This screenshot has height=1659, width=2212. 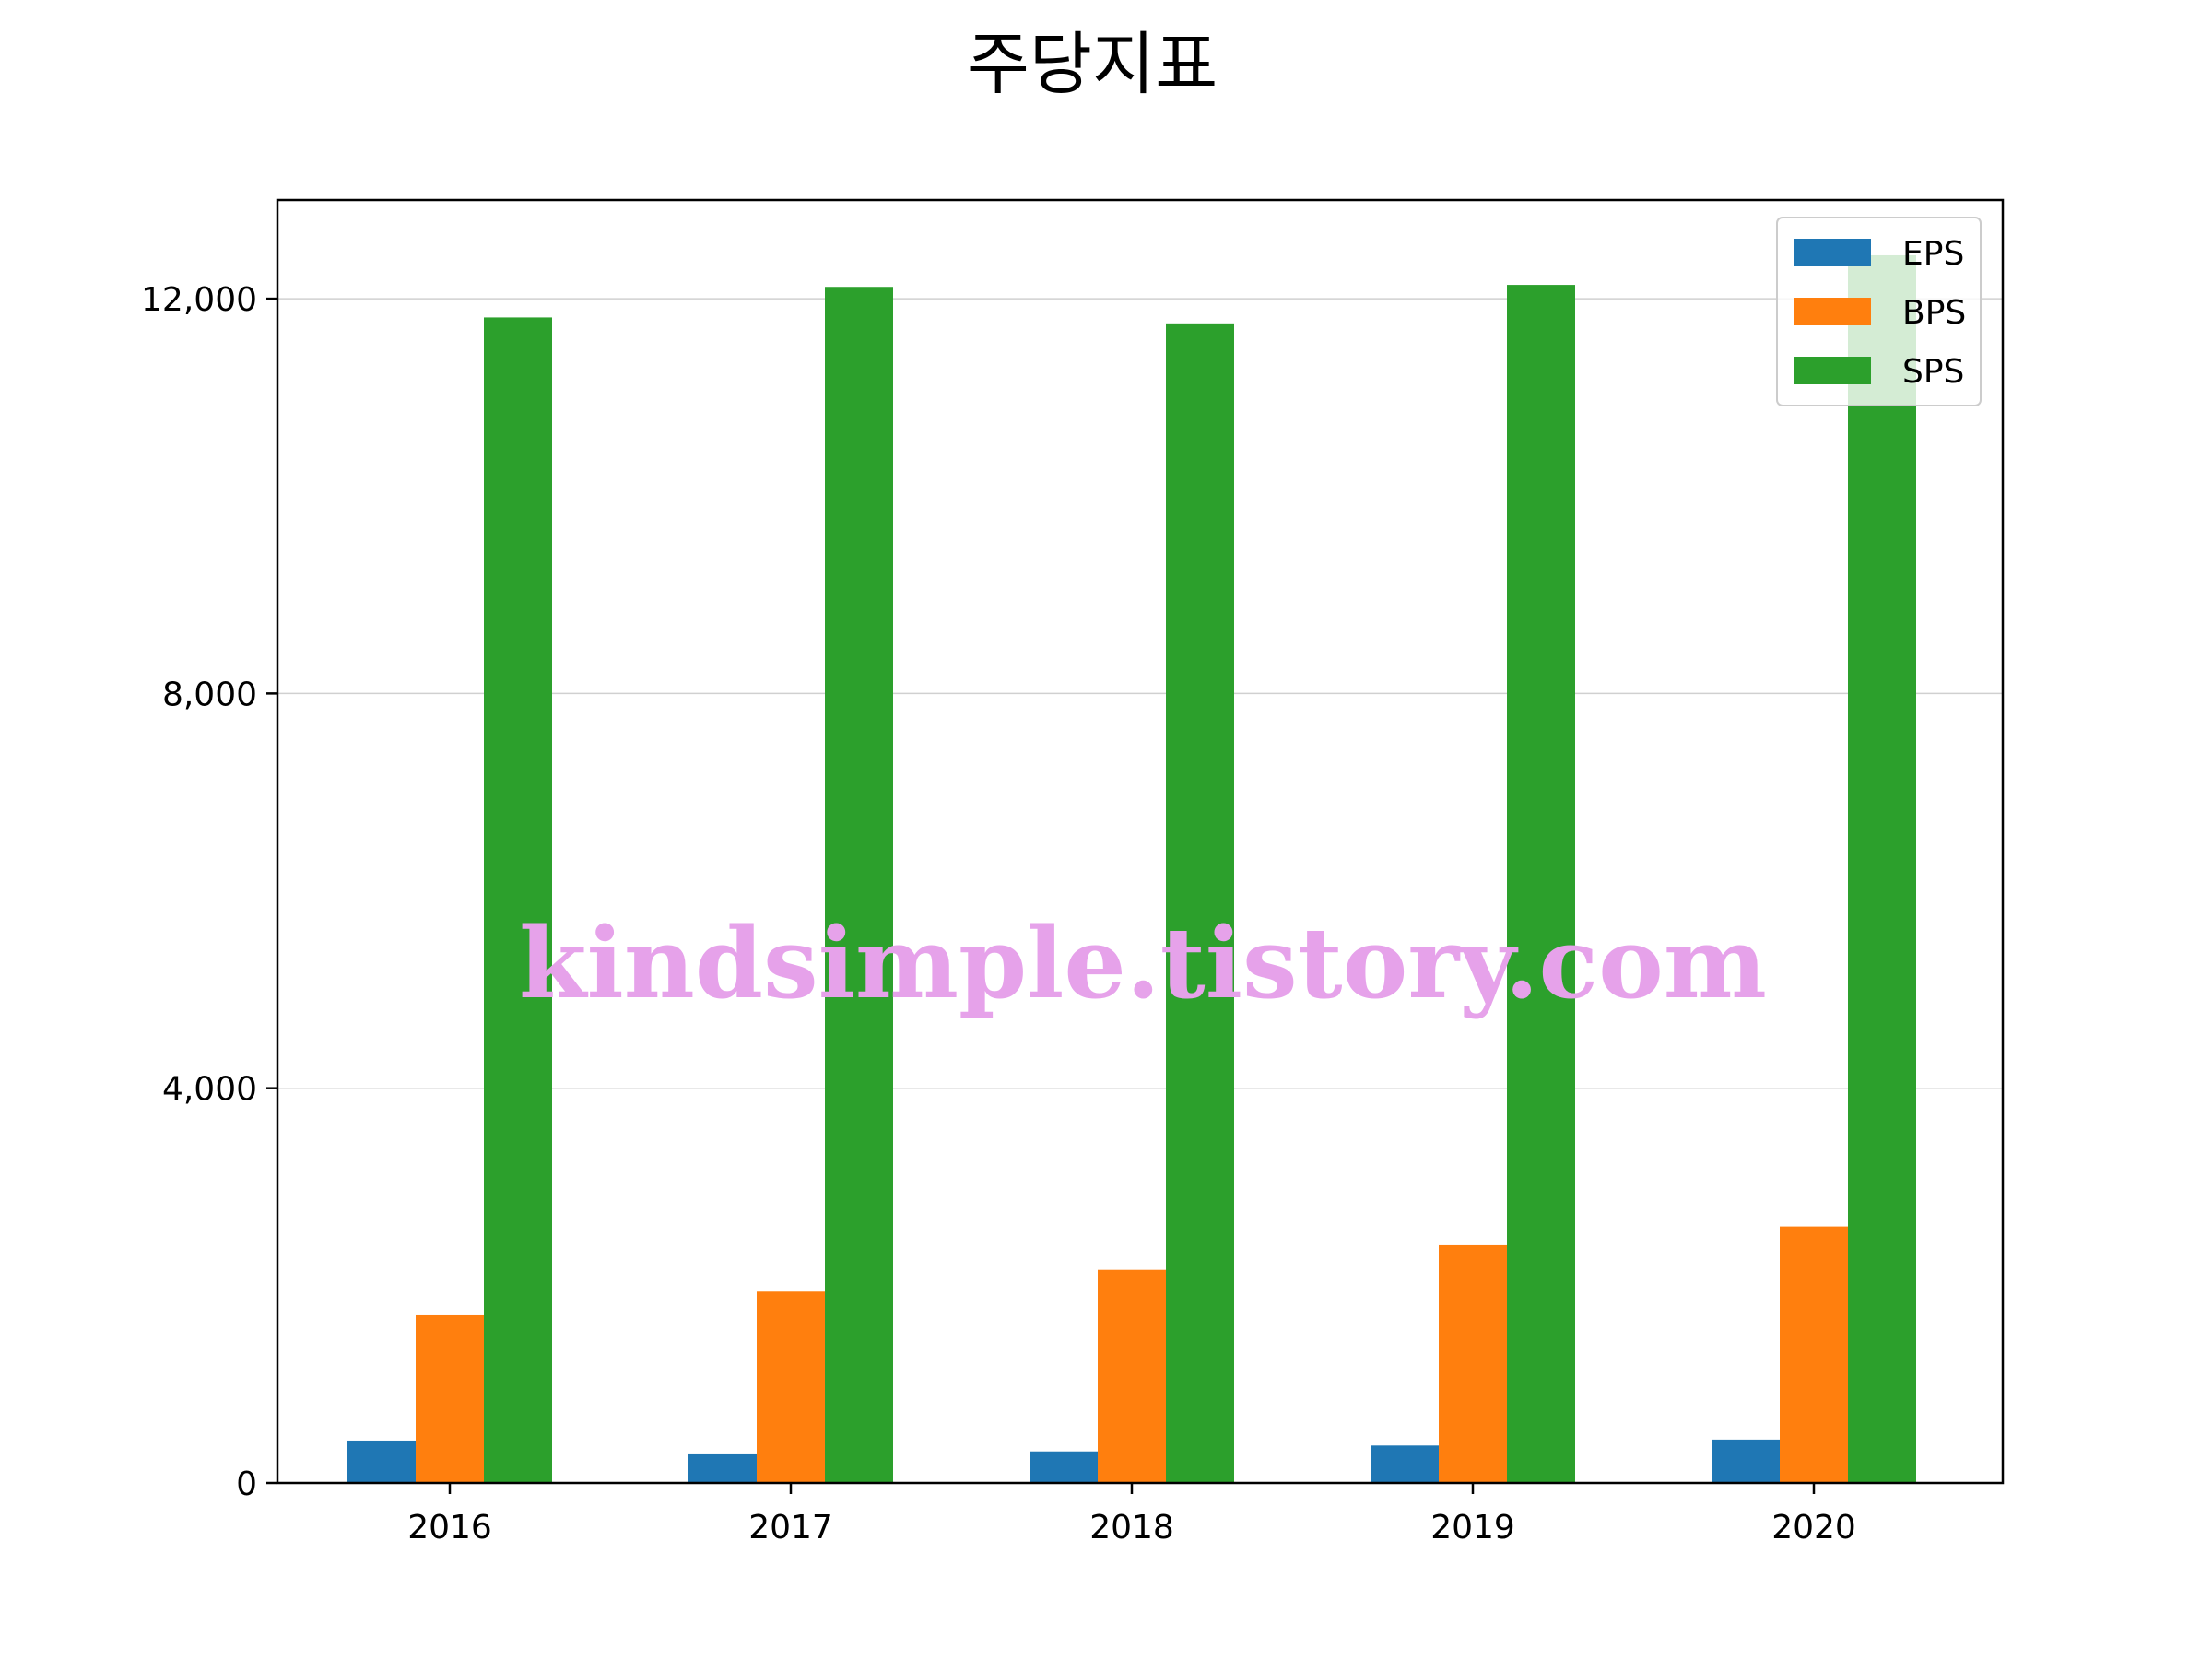 What do you see at coordinates (790, 1528) in the screenshot?
I see `x-tick-label-2017: 2017` at bounding box center [790, 1528].